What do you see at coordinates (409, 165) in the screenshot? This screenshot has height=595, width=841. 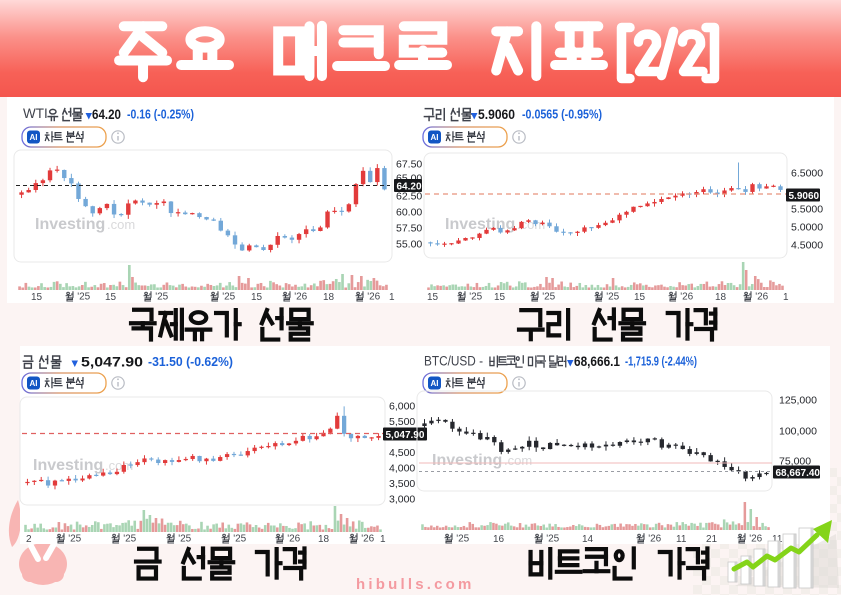 I see `svg-text: 67.50` at bounding box center [409, 165].